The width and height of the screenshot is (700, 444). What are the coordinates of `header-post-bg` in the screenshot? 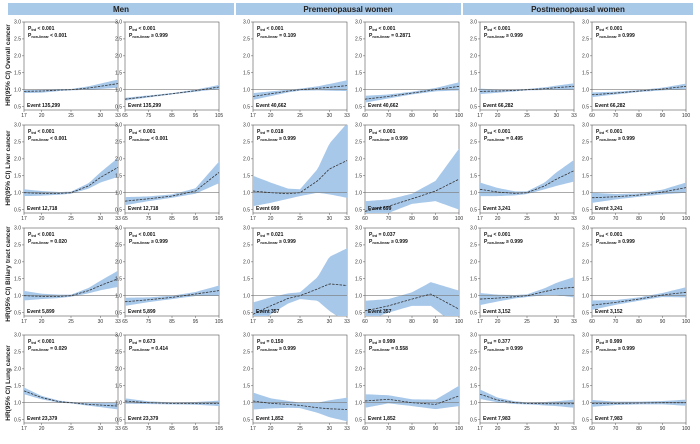 It's located at (578, 9).